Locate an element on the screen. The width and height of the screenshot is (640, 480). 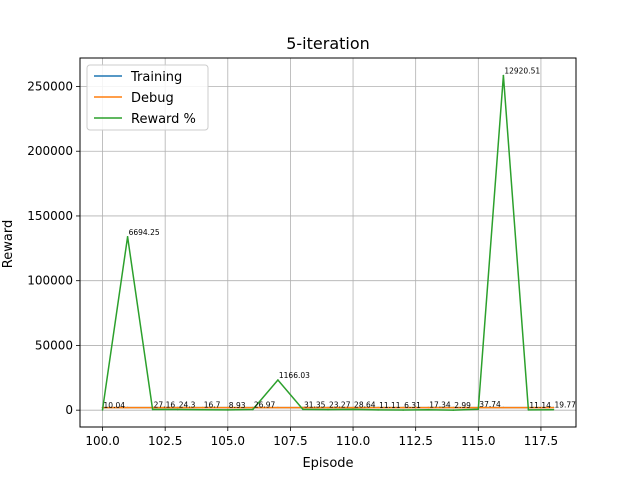
y-tick-label: 100000 is located at coordinates (50, 281).